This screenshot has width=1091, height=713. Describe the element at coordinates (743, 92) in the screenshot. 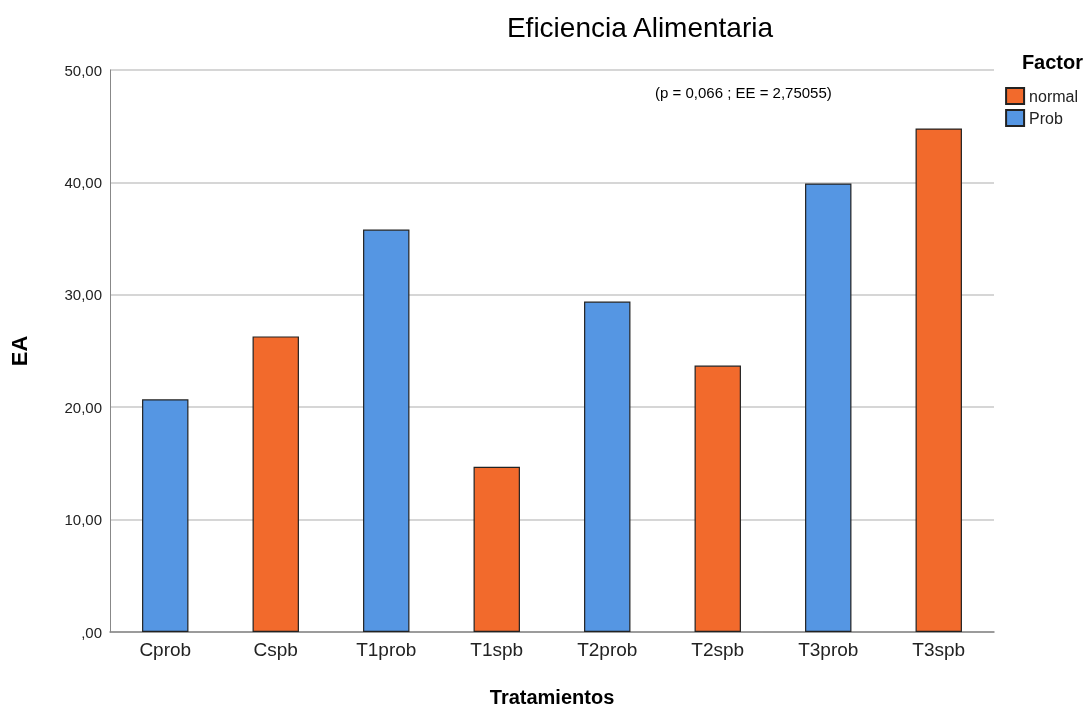

I see `annotation: (p = 0,066 ; EE = 2,75055)` at that location.